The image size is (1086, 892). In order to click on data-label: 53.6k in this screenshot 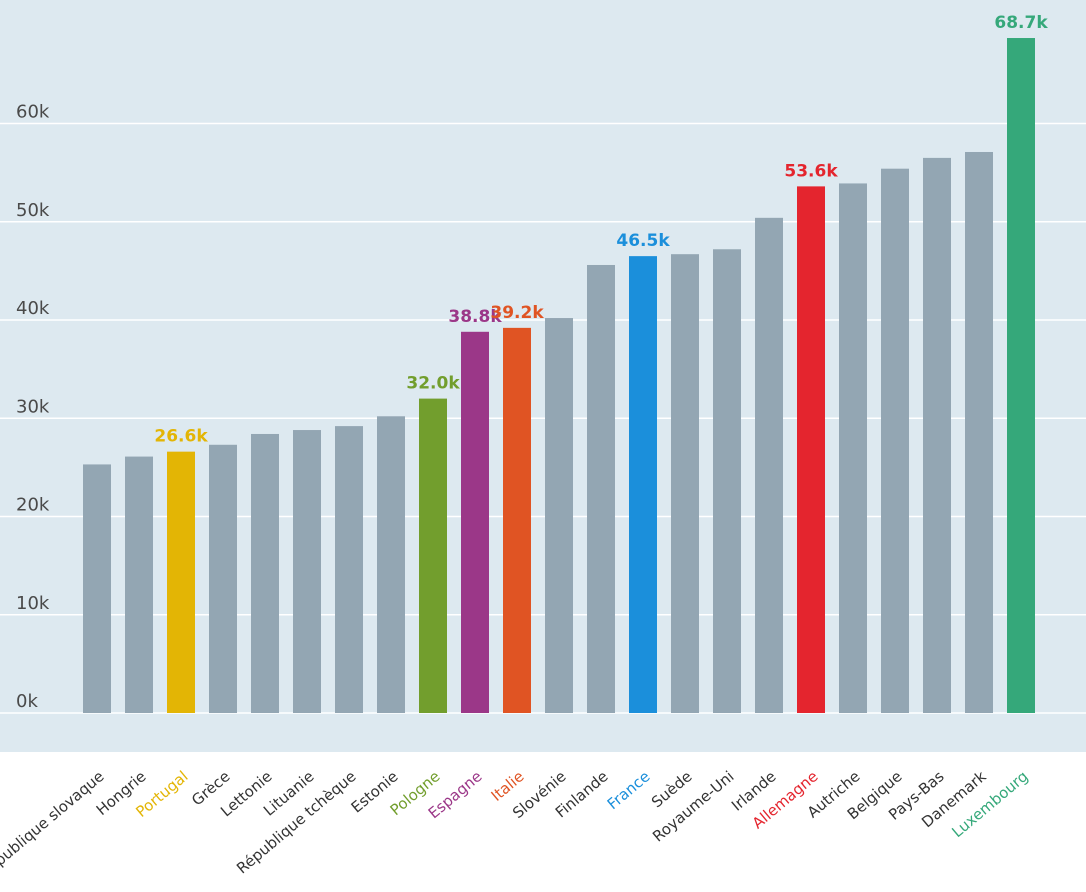, I will do `click(811, 171)`.